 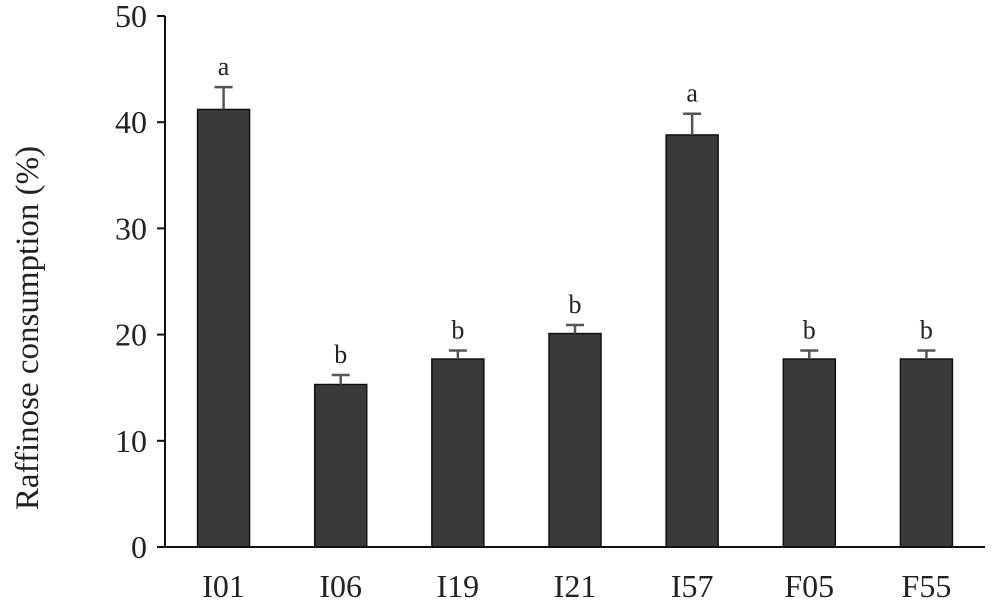 I want to click on category-label-i06: I06, so click(x=340, y=586).